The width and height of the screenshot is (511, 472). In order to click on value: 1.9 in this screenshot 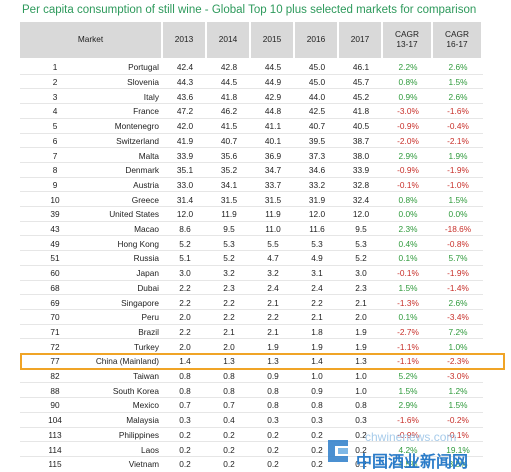, I will do `click(361, 346)`.